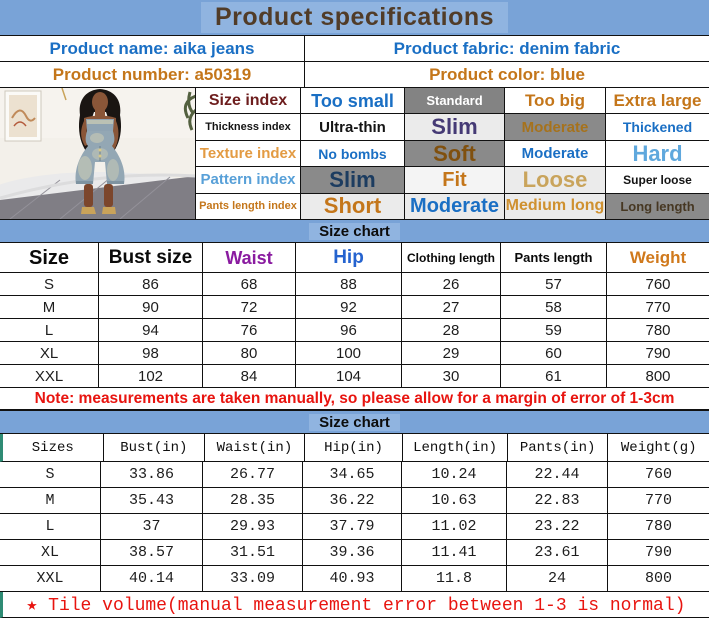  Describe the element at coordinates (152, 526) in the screenshot. I see `table-cell: 37` at that location.